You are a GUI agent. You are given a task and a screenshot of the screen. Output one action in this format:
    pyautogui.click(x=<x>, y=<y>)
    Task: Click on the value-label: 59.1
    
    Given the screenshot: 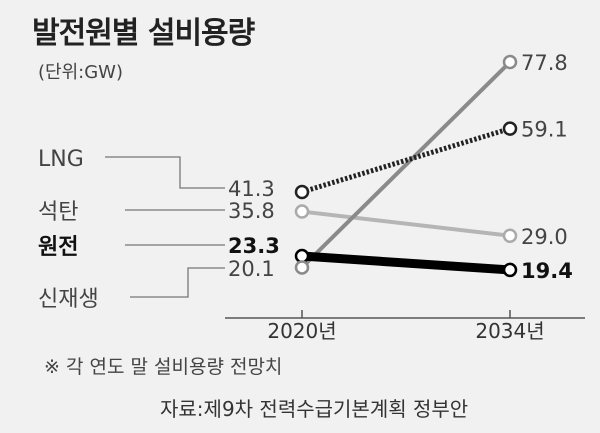 What is the action you would take?
    pyautogui.click(x=544, y=130)
    